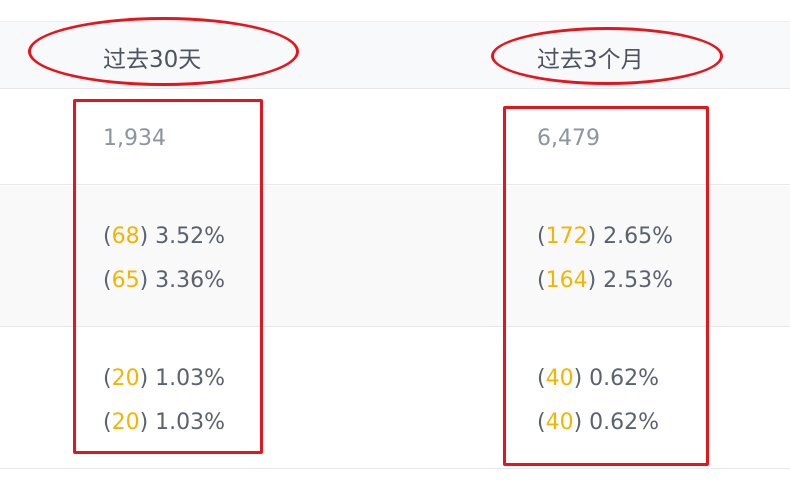 The image size is (790, 494). Describe the element at coordinates (566, 236) in the screenshot. I see `count: 172` at that location.